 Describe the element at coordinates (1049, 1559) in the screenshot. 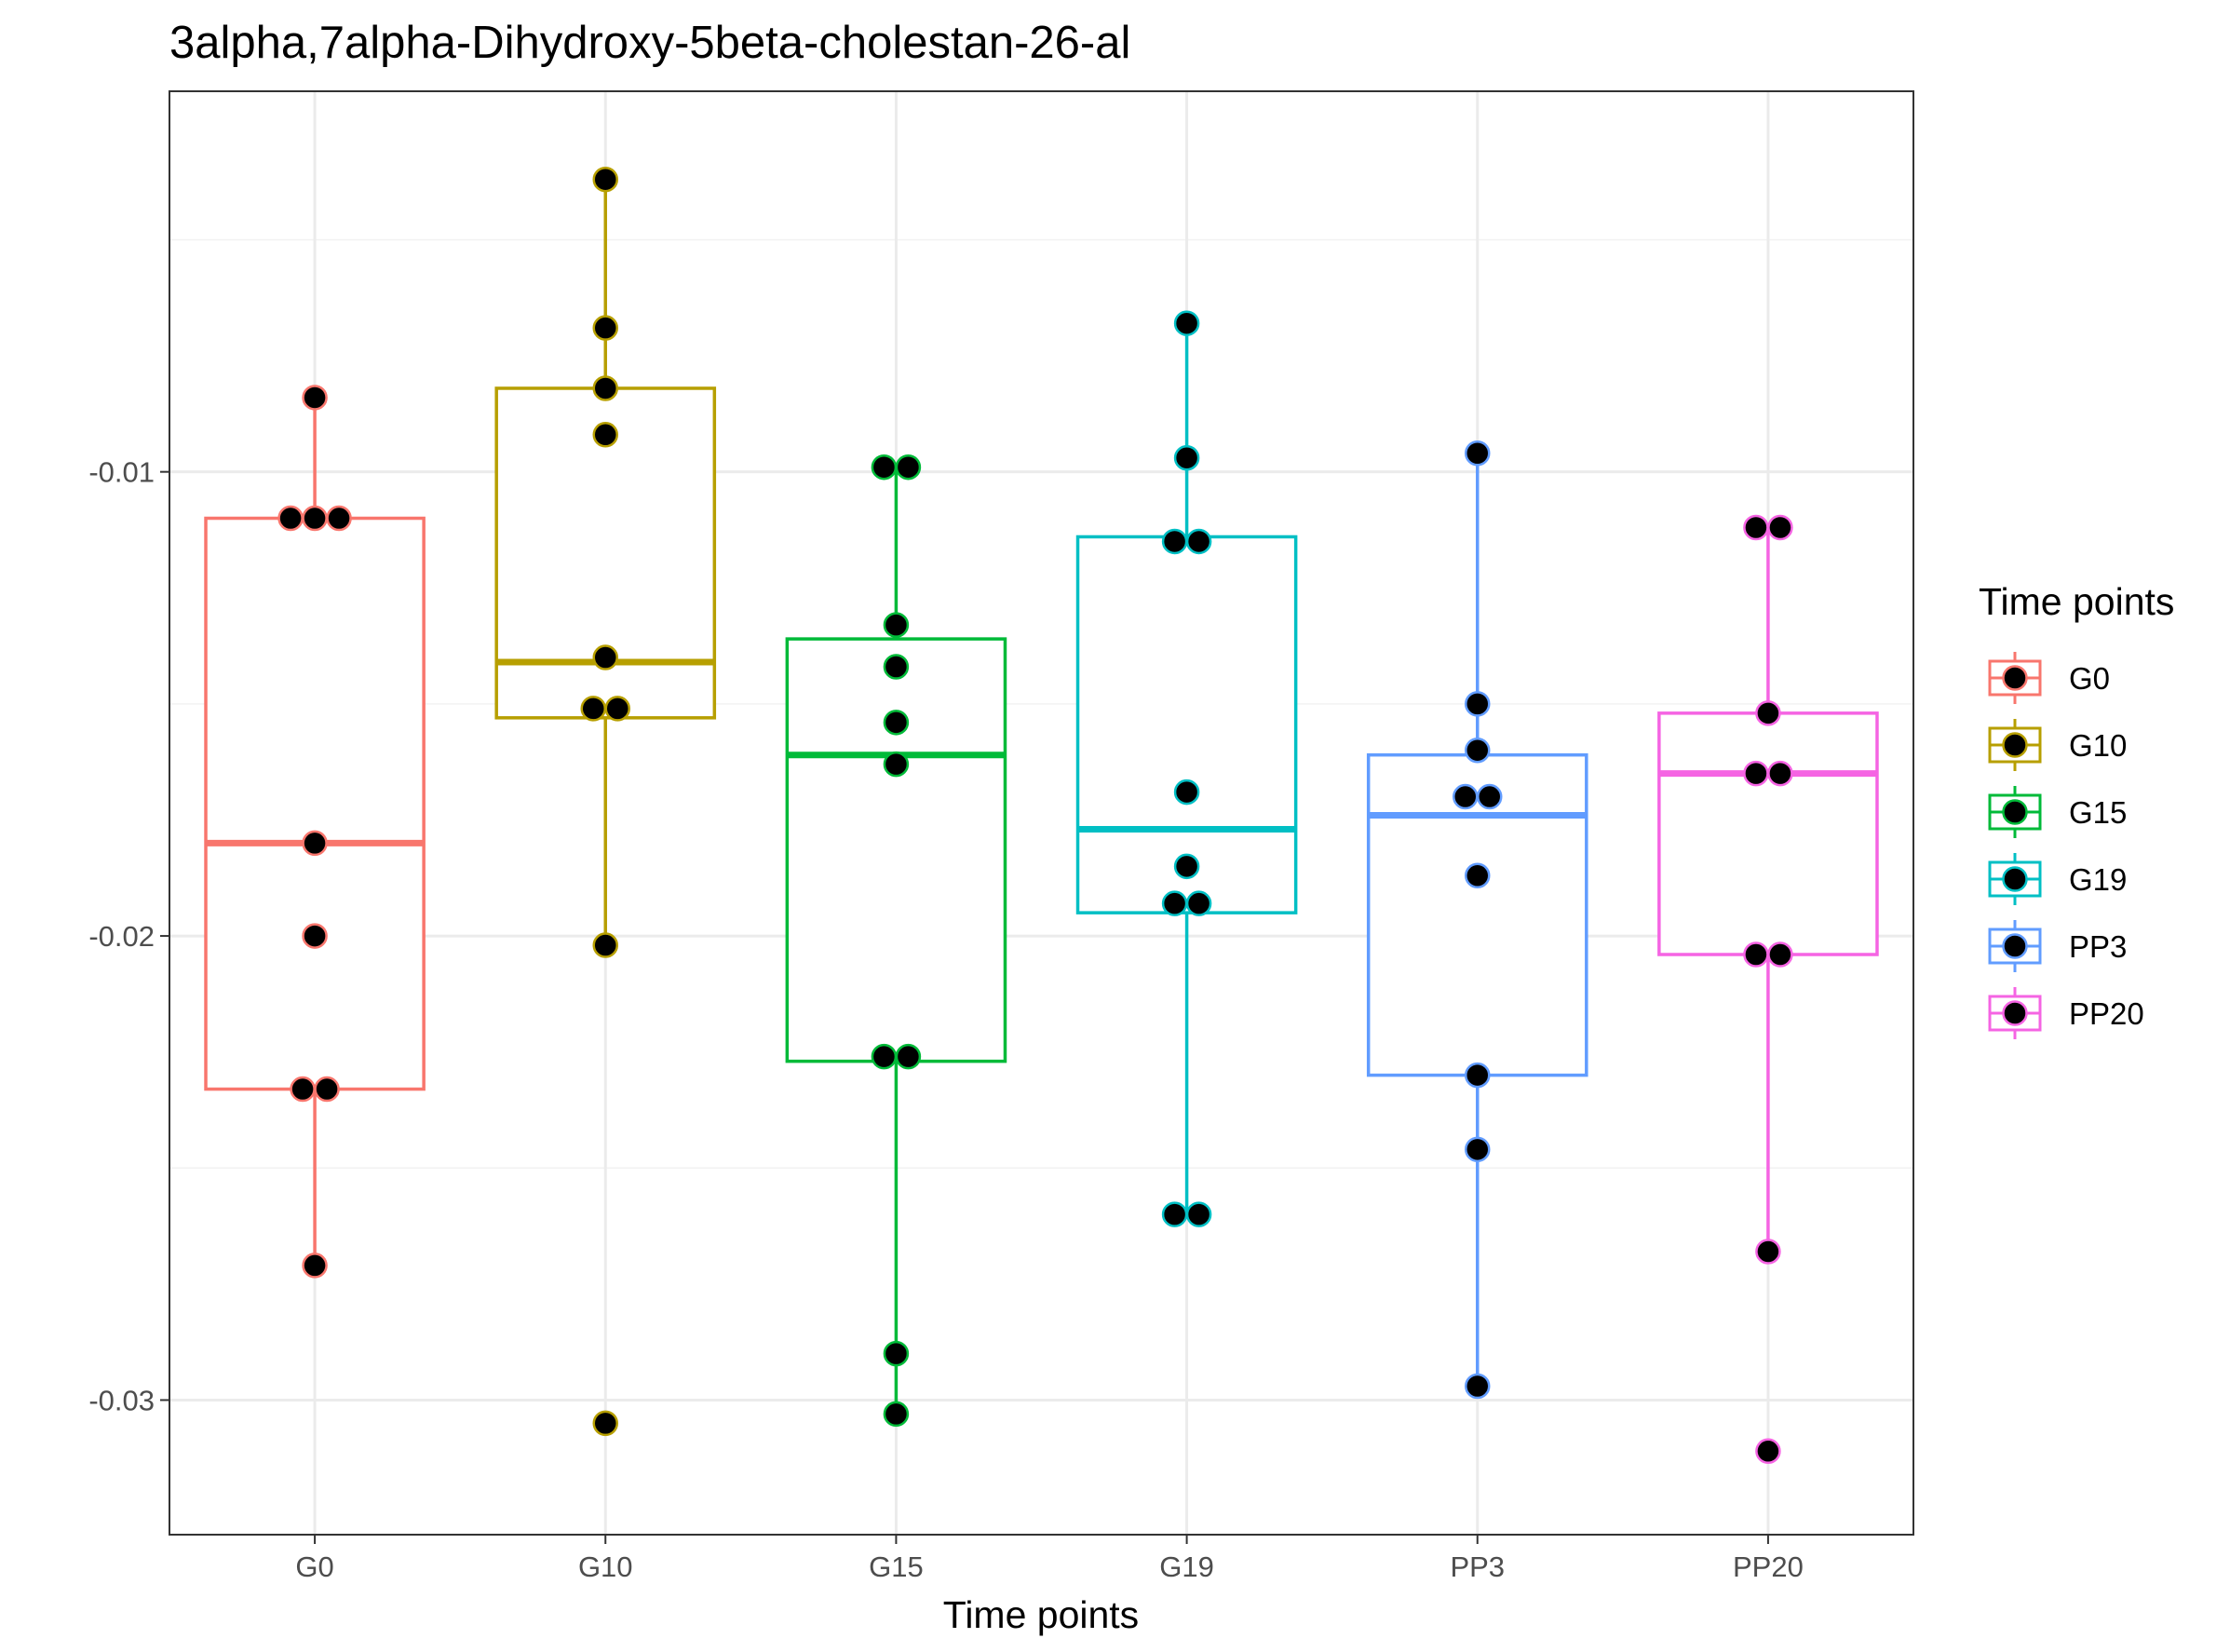

I see `x-axis-ticks: G0 G10 G15 G19 PP3 PP20` at that location.